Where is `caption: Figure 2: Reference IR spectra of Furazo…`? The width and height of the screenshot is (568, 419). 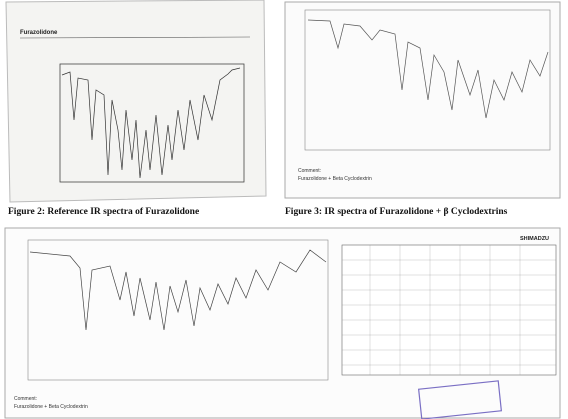 caption: Figure 2: Reference IR spectra of Furazo… is located at coordinates (103, 212).